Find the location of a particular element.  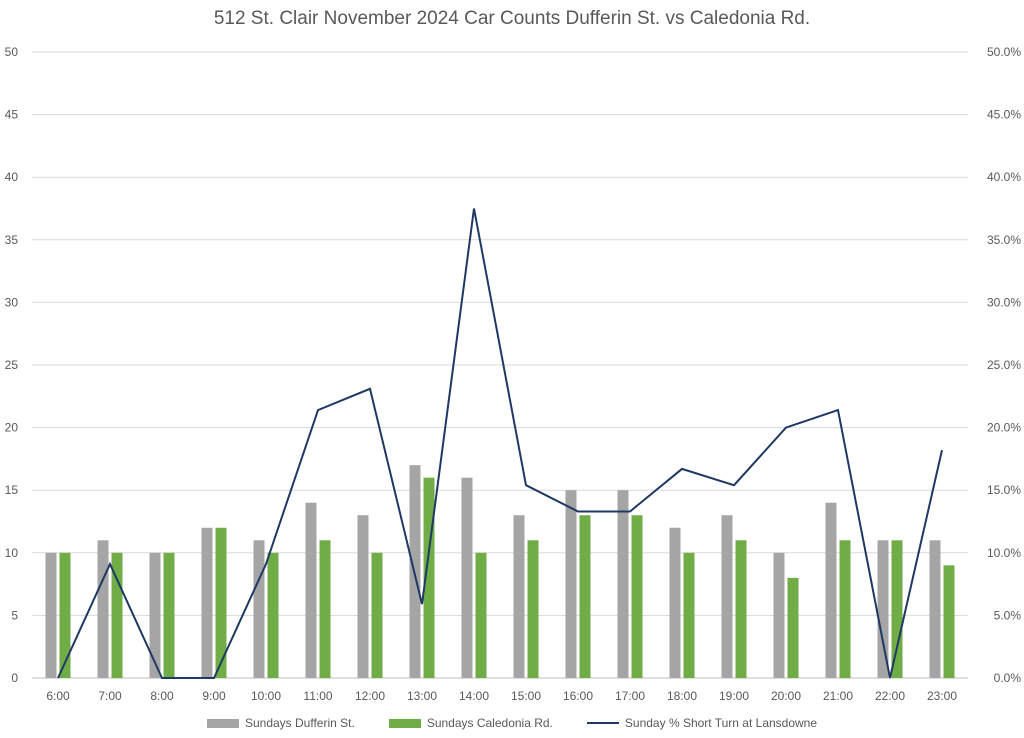

legend-swatch-short-turn is located at coordinates (602, 723).